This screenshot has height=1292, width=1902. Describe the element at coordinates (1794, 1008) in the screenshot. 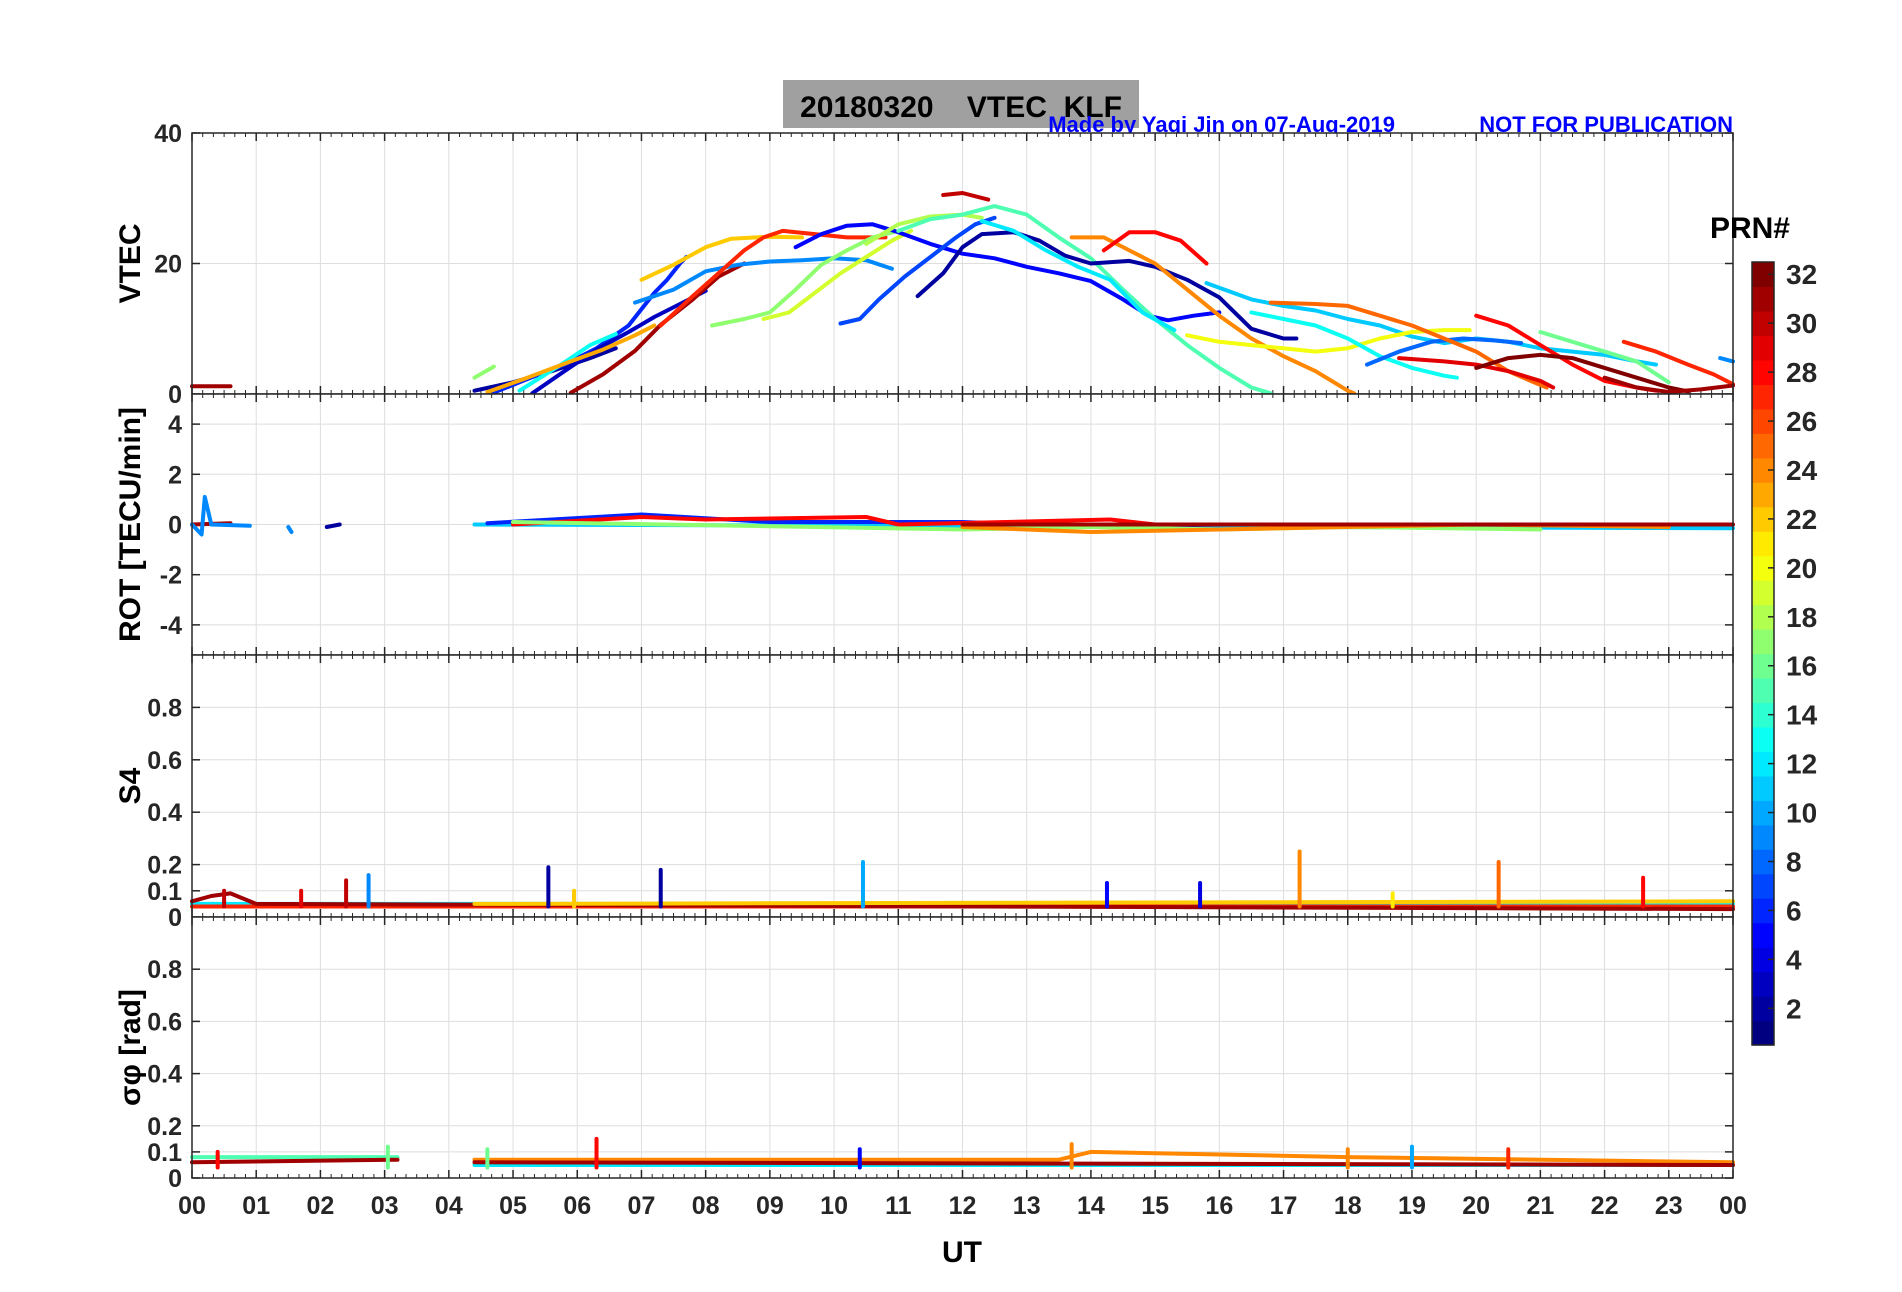

I see `colorbar-tick-label: 2` at that location.